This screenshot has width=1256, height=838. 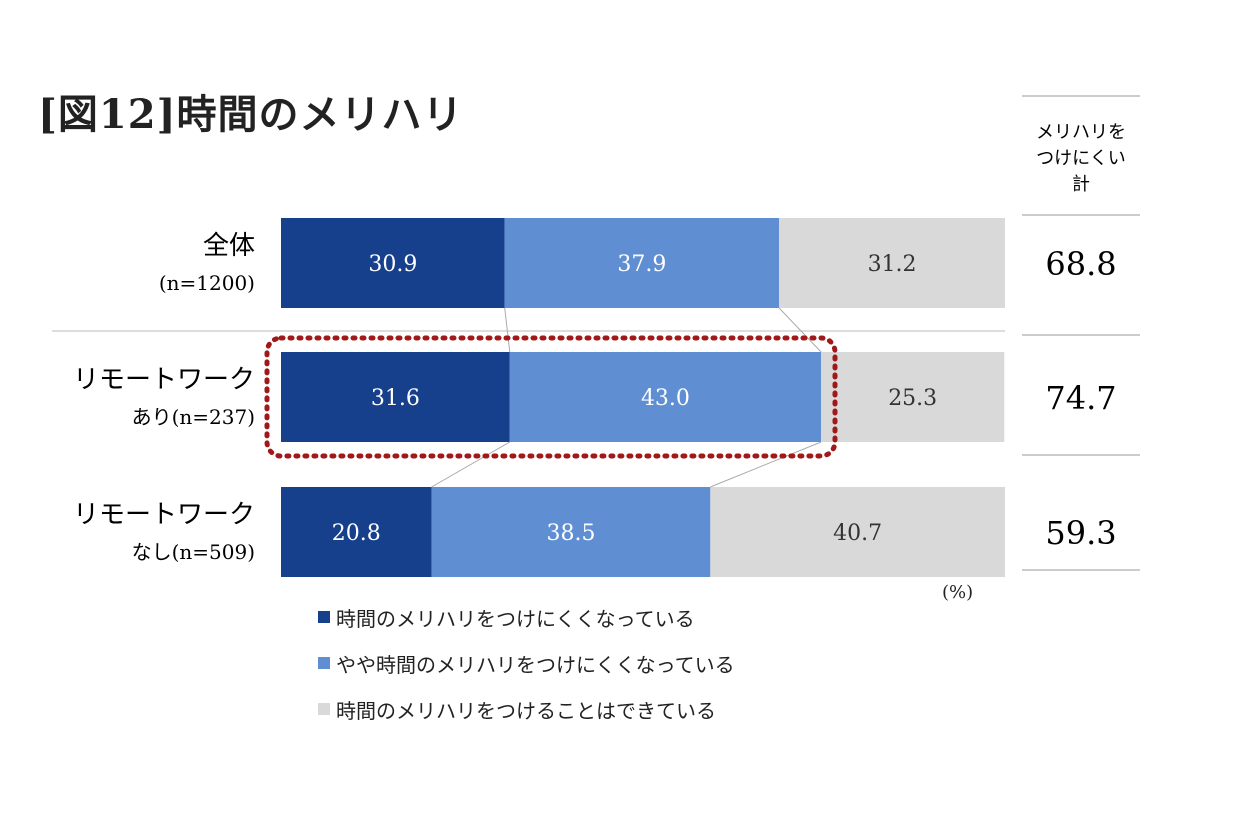 I want to click on legend-label-1: 時間のメリハリをつけにくくなっている, so click(x=515, y=618).